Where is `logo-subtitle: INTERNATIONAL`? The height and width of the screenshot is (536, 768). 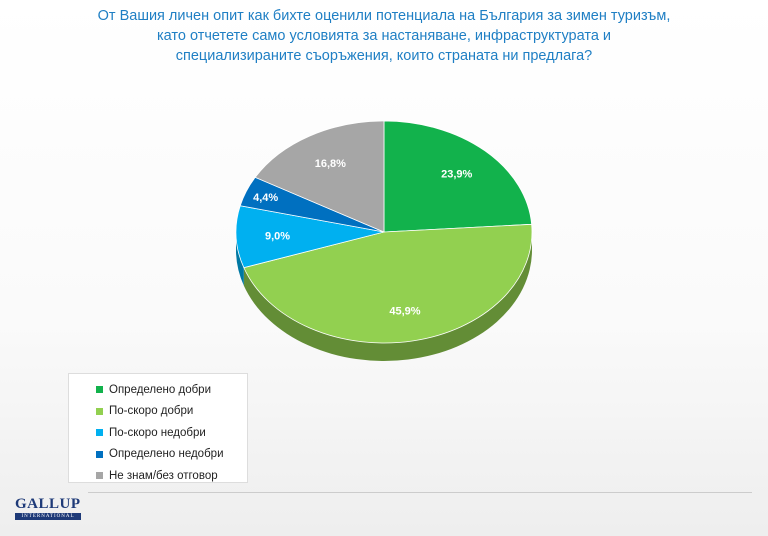 logo-subtitle: INTERNATIONAL is located at coordinates (48, 516).